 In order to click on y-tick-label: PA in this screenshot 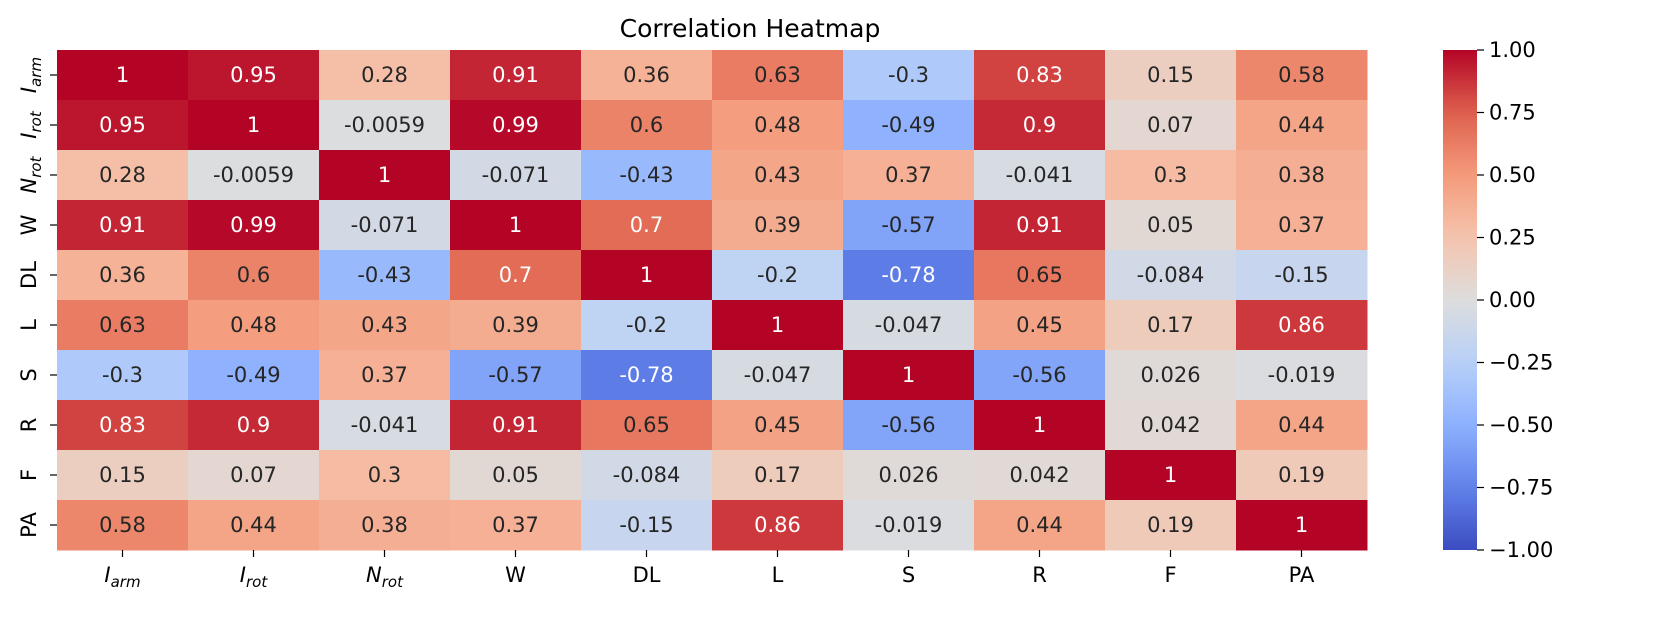, I will do `click(29, 525)`.